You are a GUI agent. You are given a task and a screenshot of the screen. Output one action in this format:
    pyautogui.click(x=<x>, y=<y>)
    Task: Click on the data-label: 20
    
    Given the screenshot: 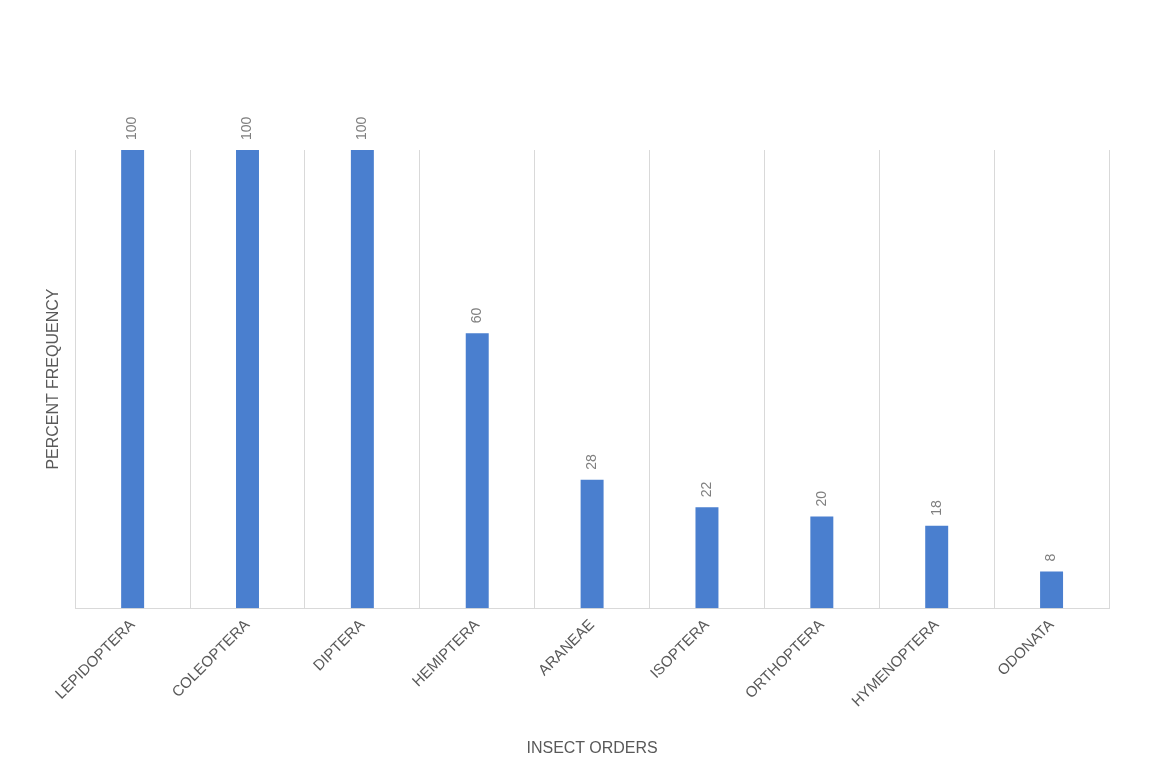 What is the action you would take?
    pyautogui.click(x=820, y=498)
    